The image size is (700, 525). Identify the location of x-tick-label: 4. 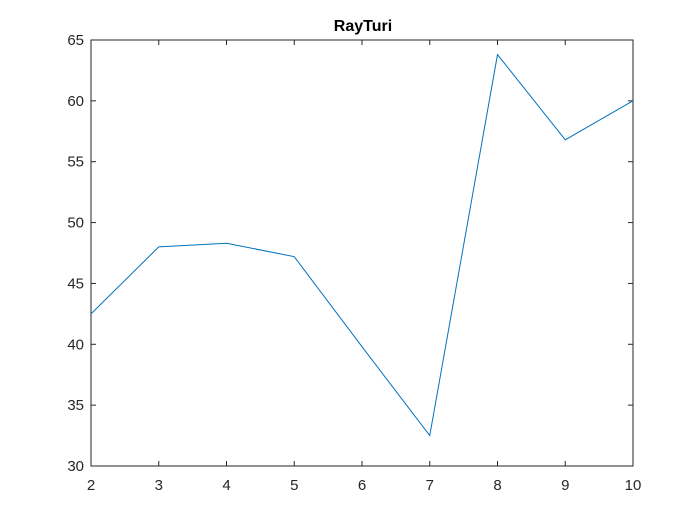
(226, 485).